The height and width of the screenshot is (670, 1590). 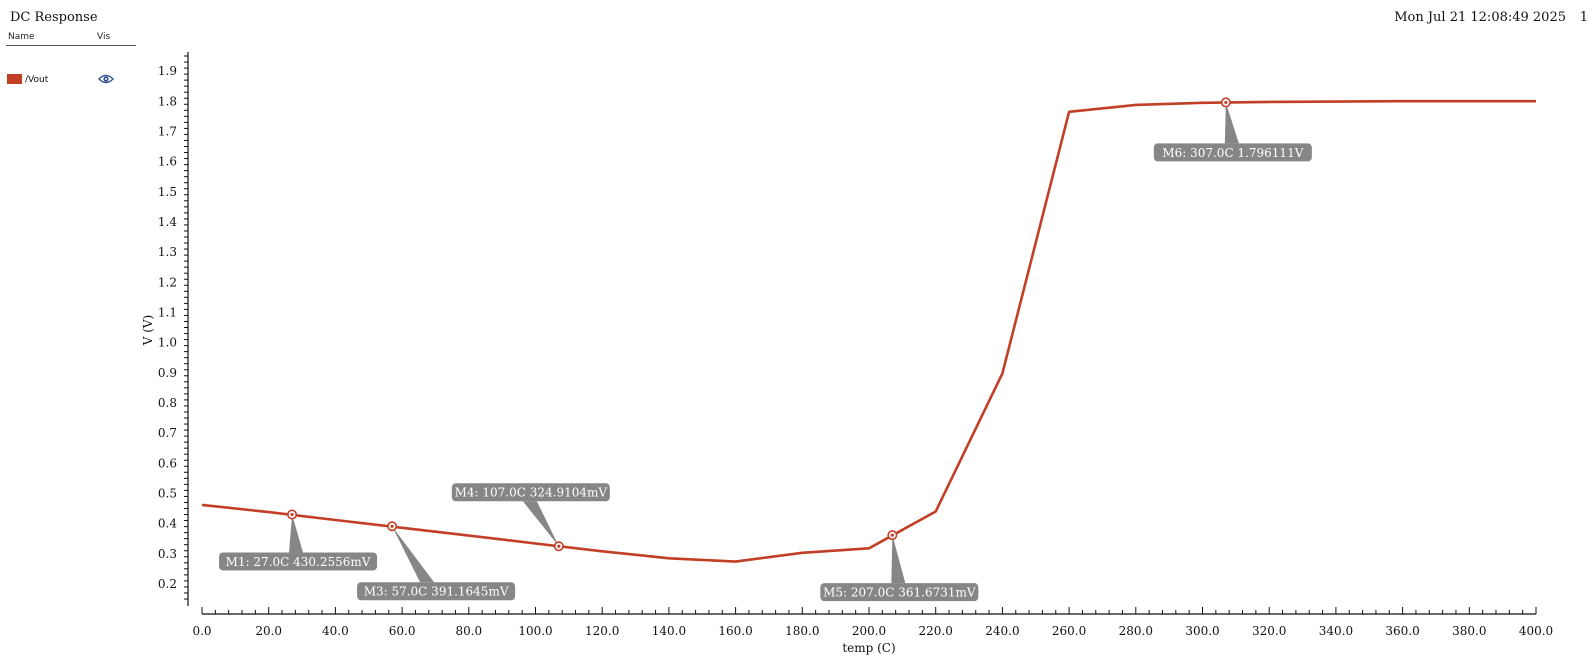 I want to click on x-tick-label: 300.0, so click(x=1202, y=631).